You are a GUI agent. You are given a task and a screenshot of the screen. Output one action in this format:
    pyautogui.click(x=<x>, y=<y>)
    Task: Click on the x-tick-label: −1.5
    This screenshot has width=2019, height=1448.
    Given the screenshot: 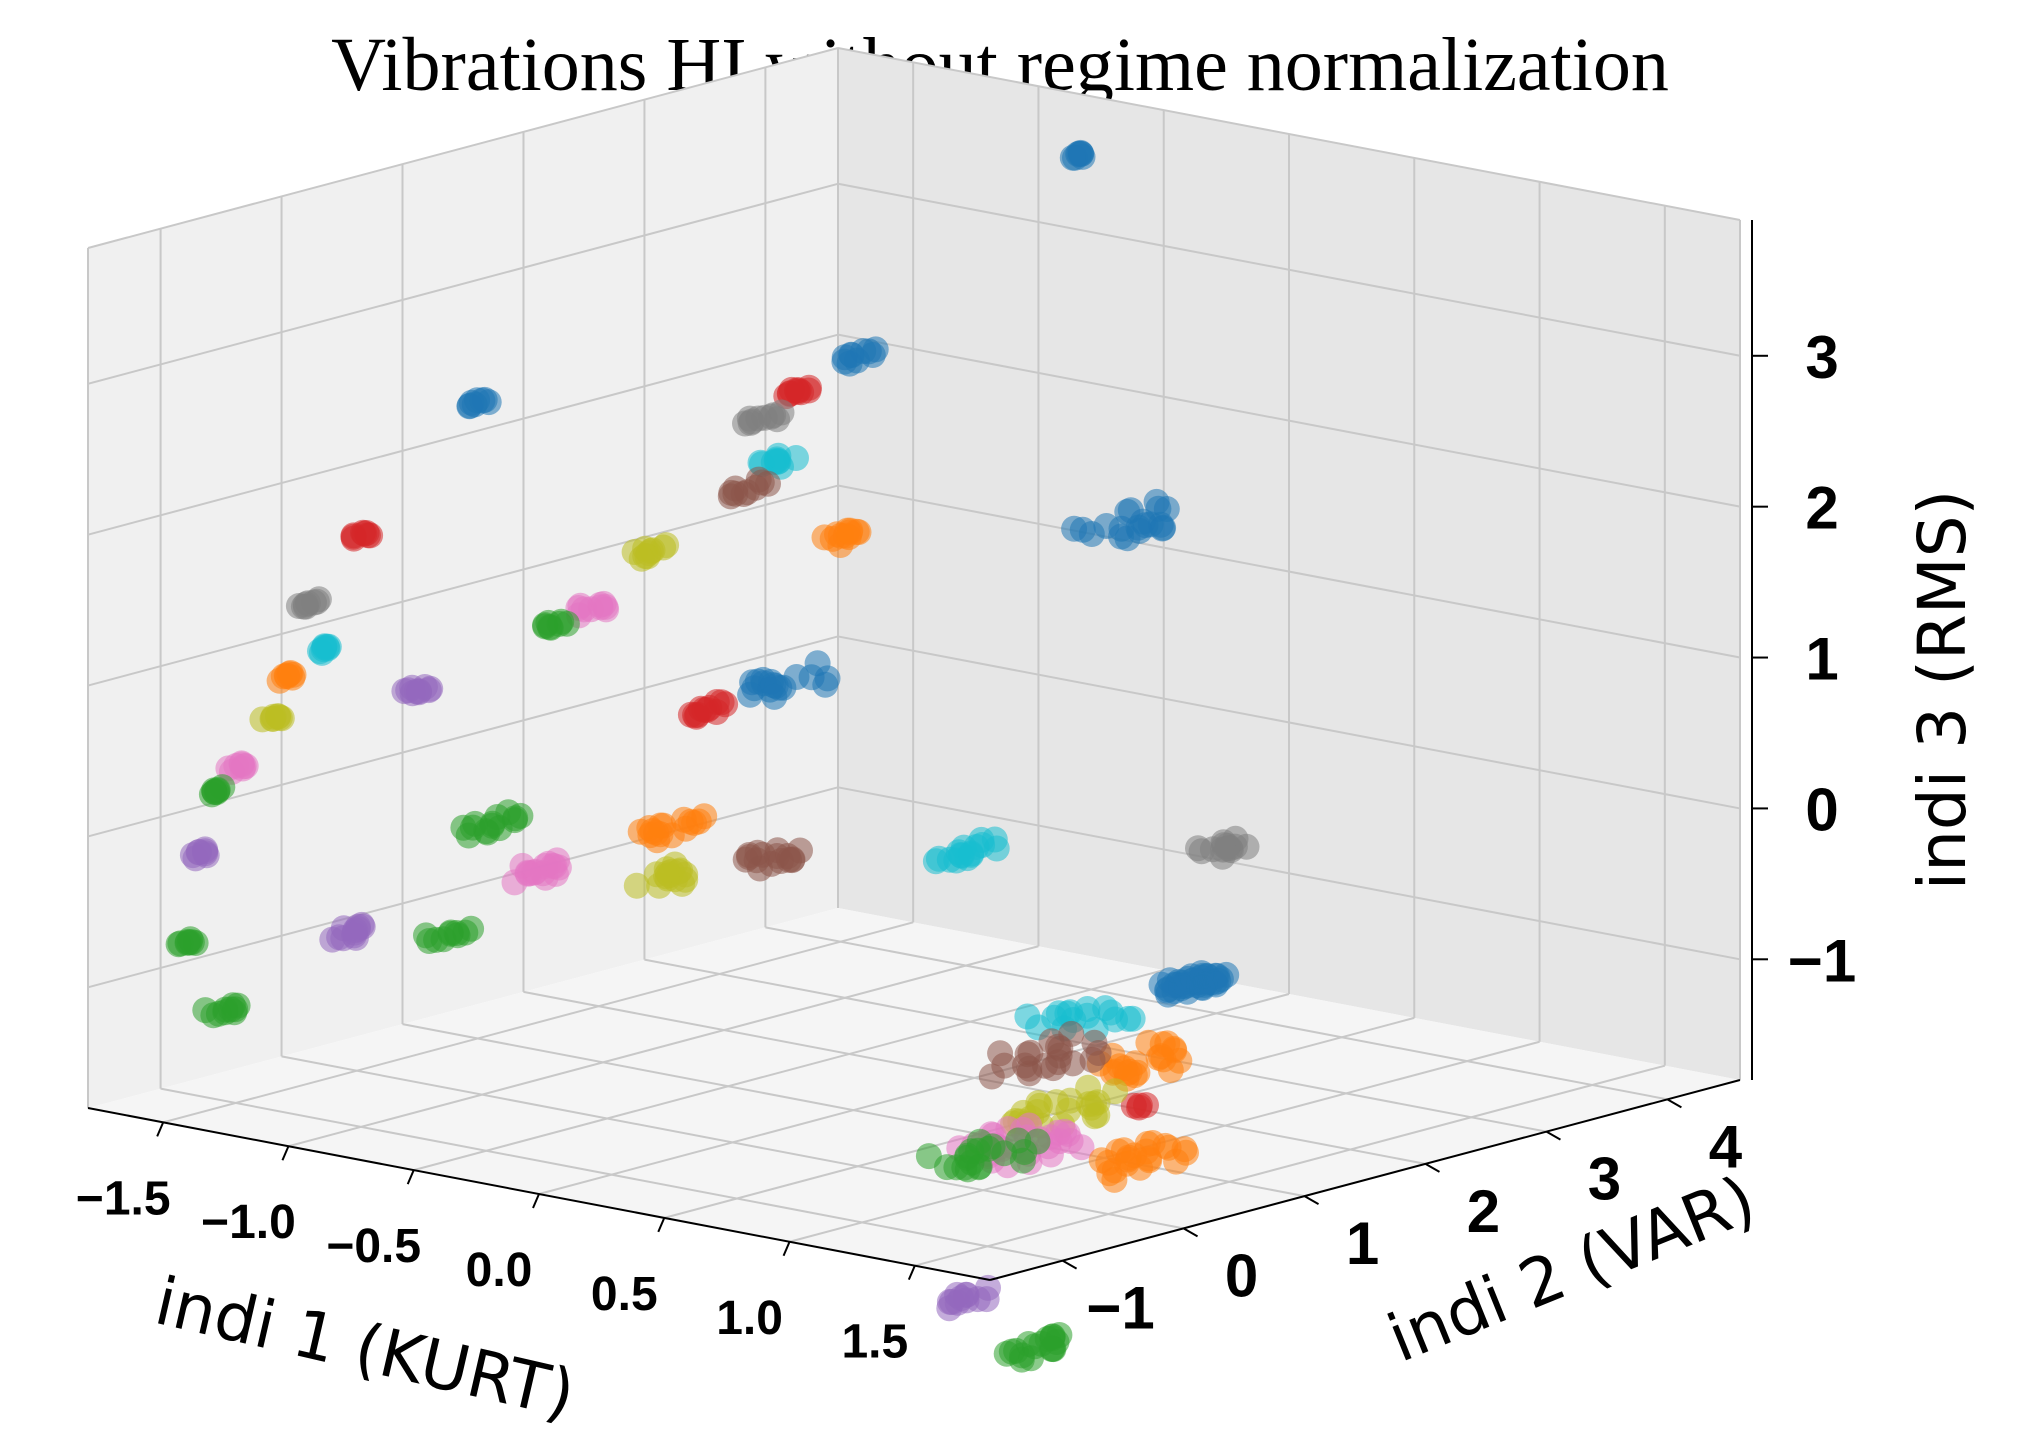 What is the action you would take?
    pyautogui.click(x=123, y=1198)
    